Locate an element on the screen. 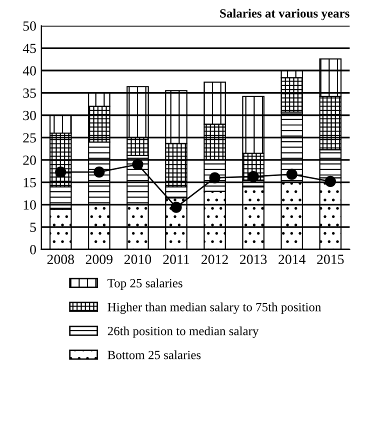  legend-label: 26th position to median salary is located at coordinates (183, 332).